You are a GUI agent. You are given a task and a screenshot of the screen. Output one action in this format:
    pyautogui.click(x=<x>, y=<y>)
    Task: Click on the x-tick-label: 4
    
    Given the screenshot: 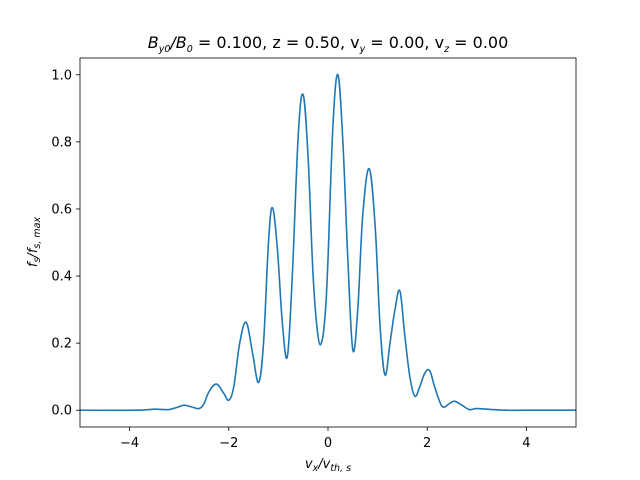 What is the action you would take?
    pyautogui.click(x=526, y=443)
    